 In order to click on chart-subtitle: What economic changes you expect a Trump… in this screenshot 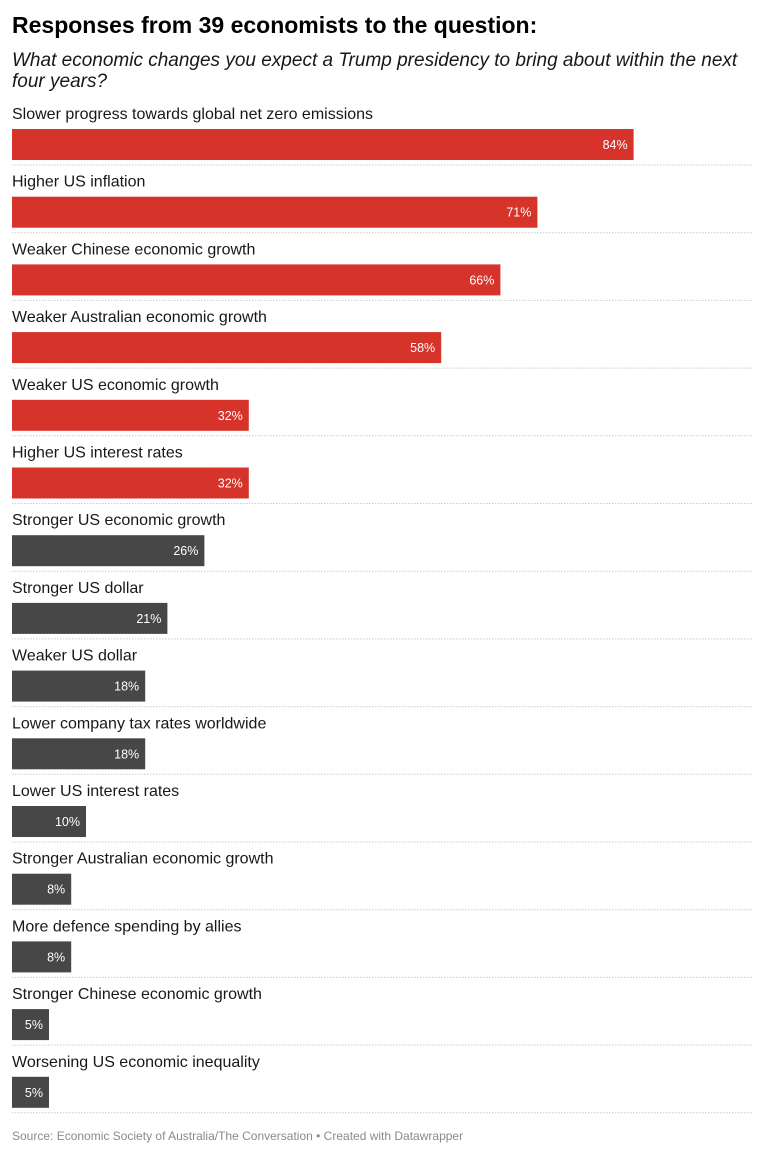, I will do `click(375, 71)`.